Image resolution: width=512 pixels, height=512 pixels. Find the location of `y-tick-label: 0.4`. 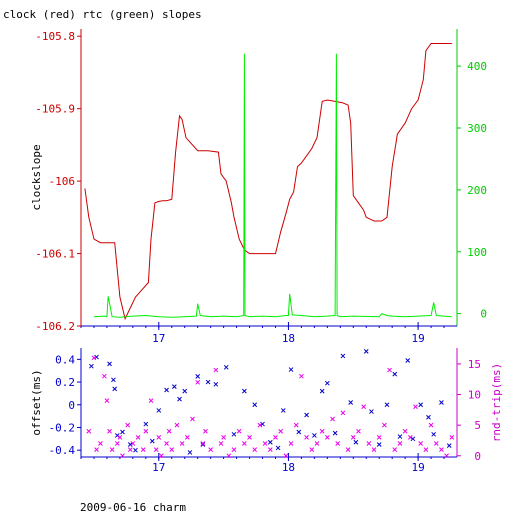

y-tick-label: 0.4 is located at coordinates (65, 359).